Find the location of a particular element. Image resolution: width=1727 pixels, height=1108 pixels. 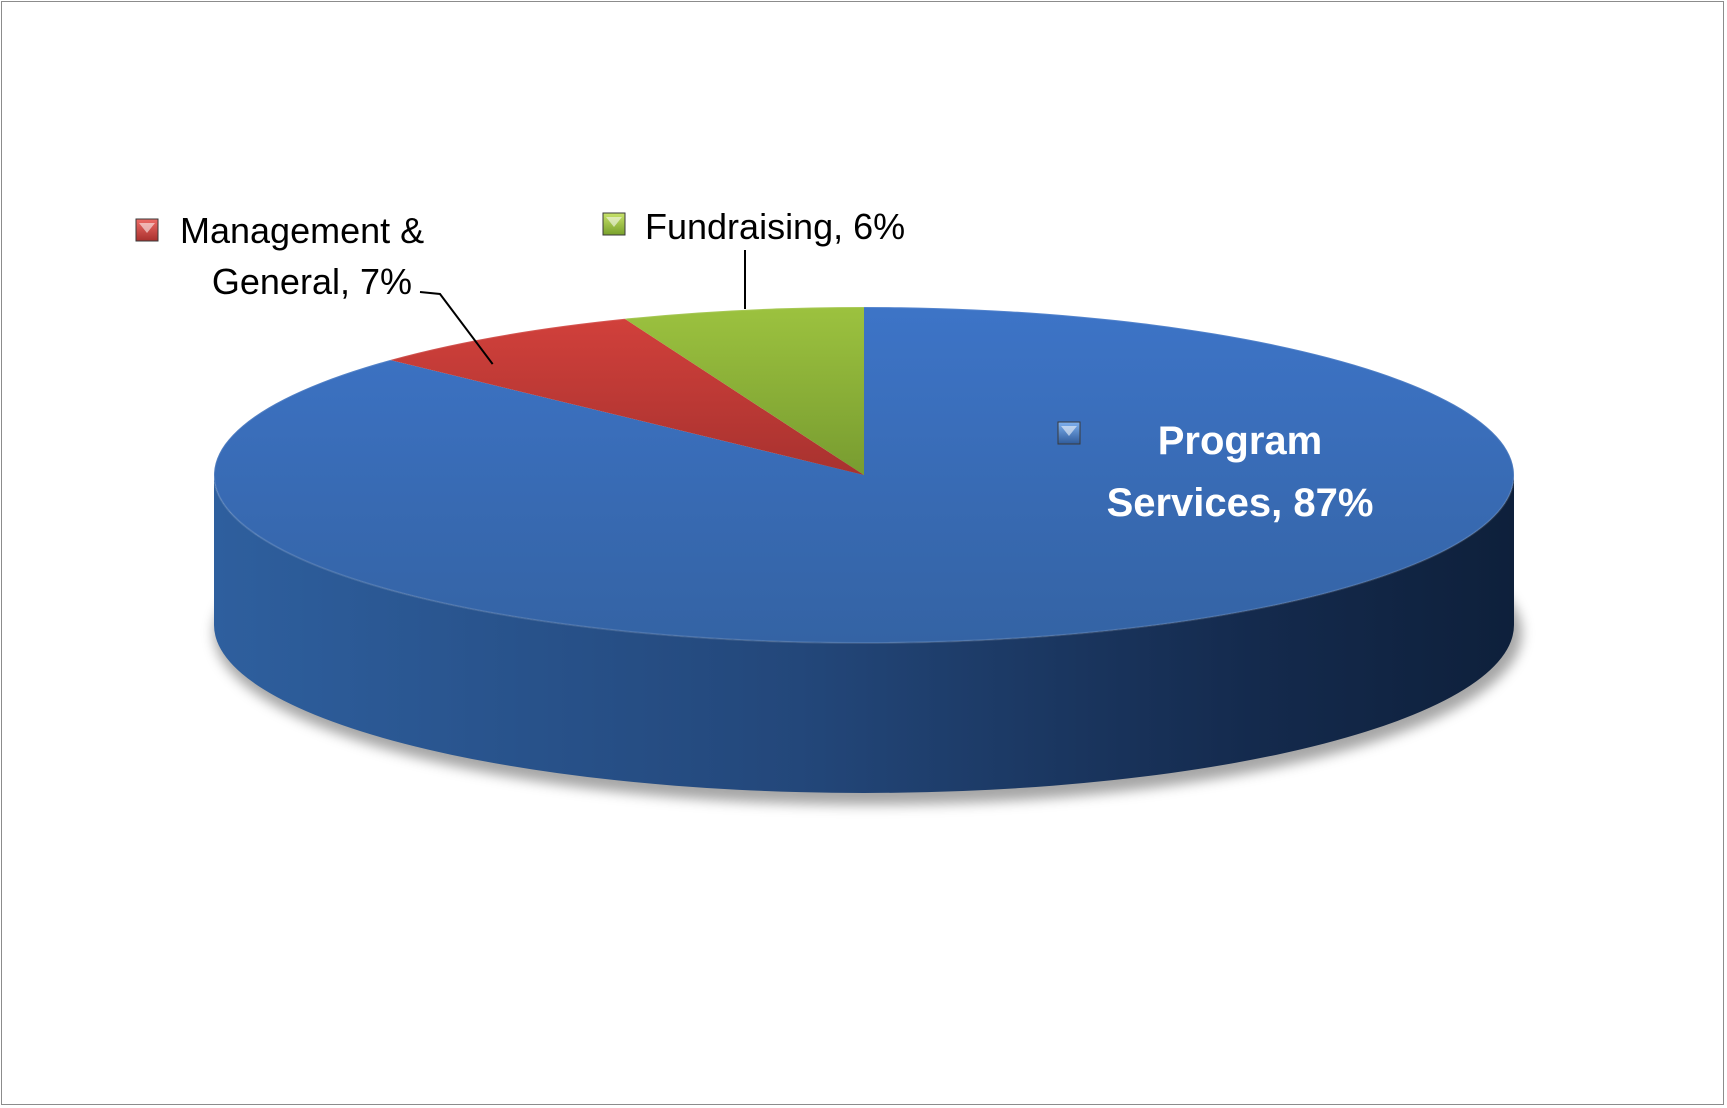

data-label-fundraising: Fundraising, 6% is located at coordinates (775, 226).